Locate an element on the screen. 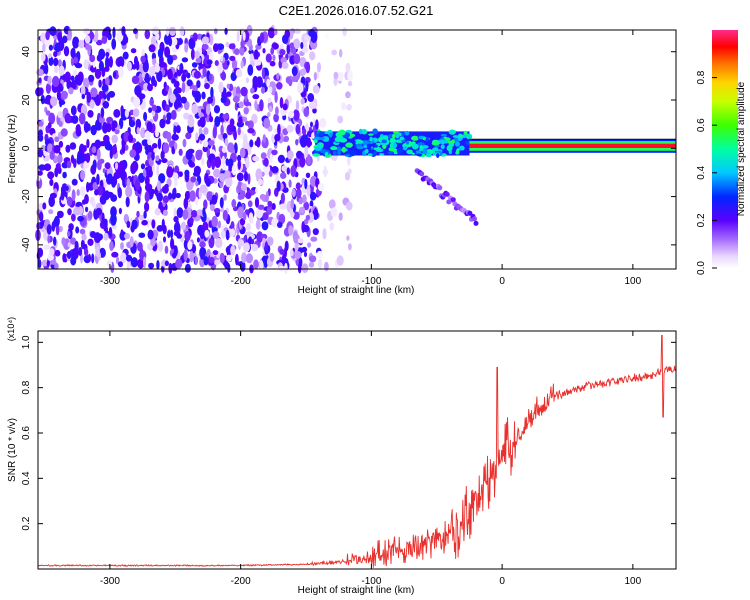 The image size is (750, 600). snr-x-tick-label: -100 is located at coordinates (371, 581).